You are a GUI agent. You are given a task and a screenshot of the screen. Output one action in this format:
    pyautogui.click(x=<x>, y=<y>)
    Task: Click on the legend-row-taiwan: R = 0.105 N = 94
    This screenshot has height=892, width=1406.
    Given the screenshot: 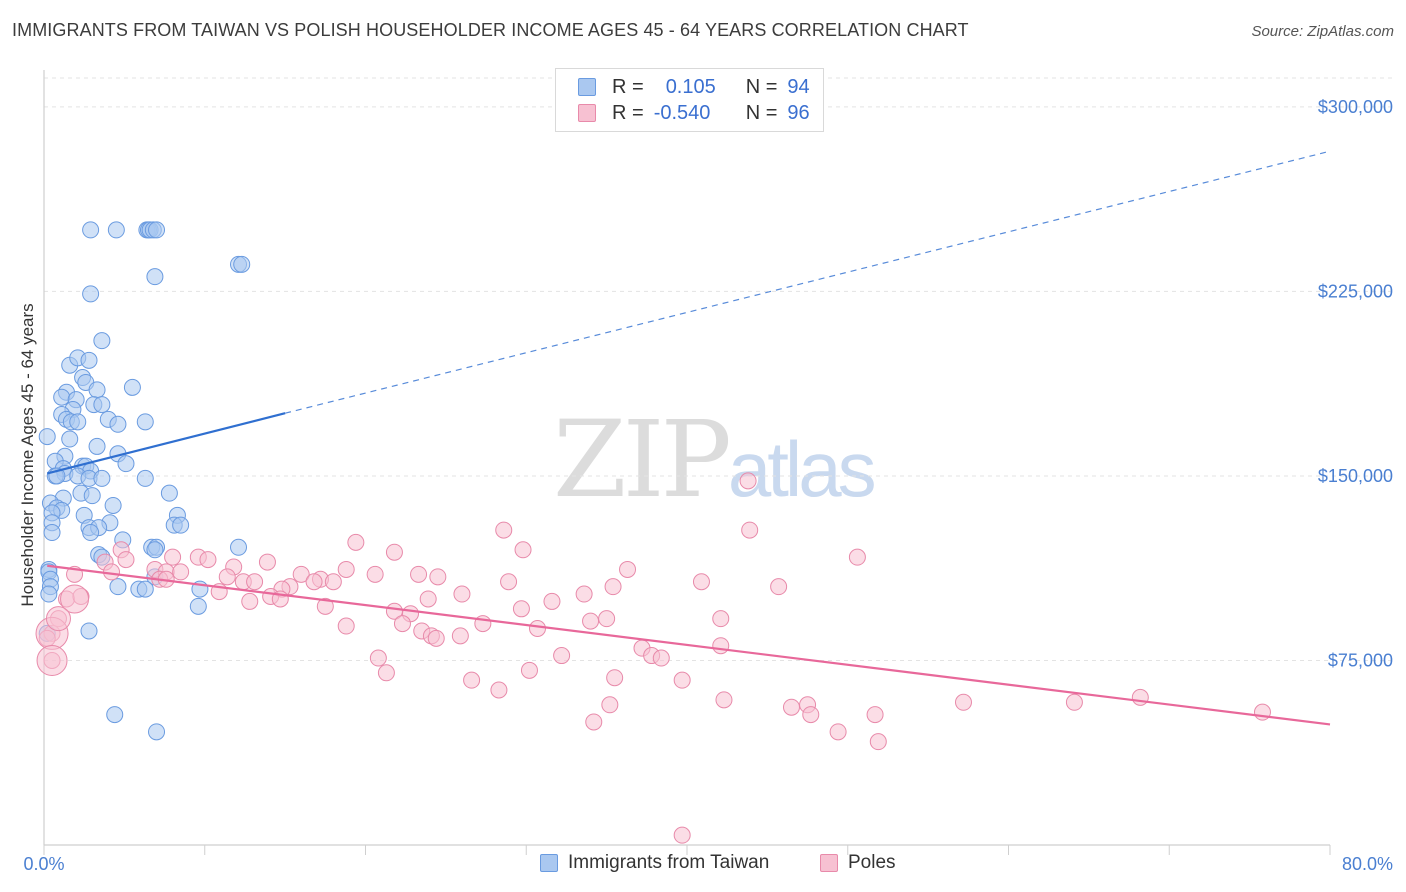 What is the action you would take?
    pyautogui.click(x=694, y=87)
    